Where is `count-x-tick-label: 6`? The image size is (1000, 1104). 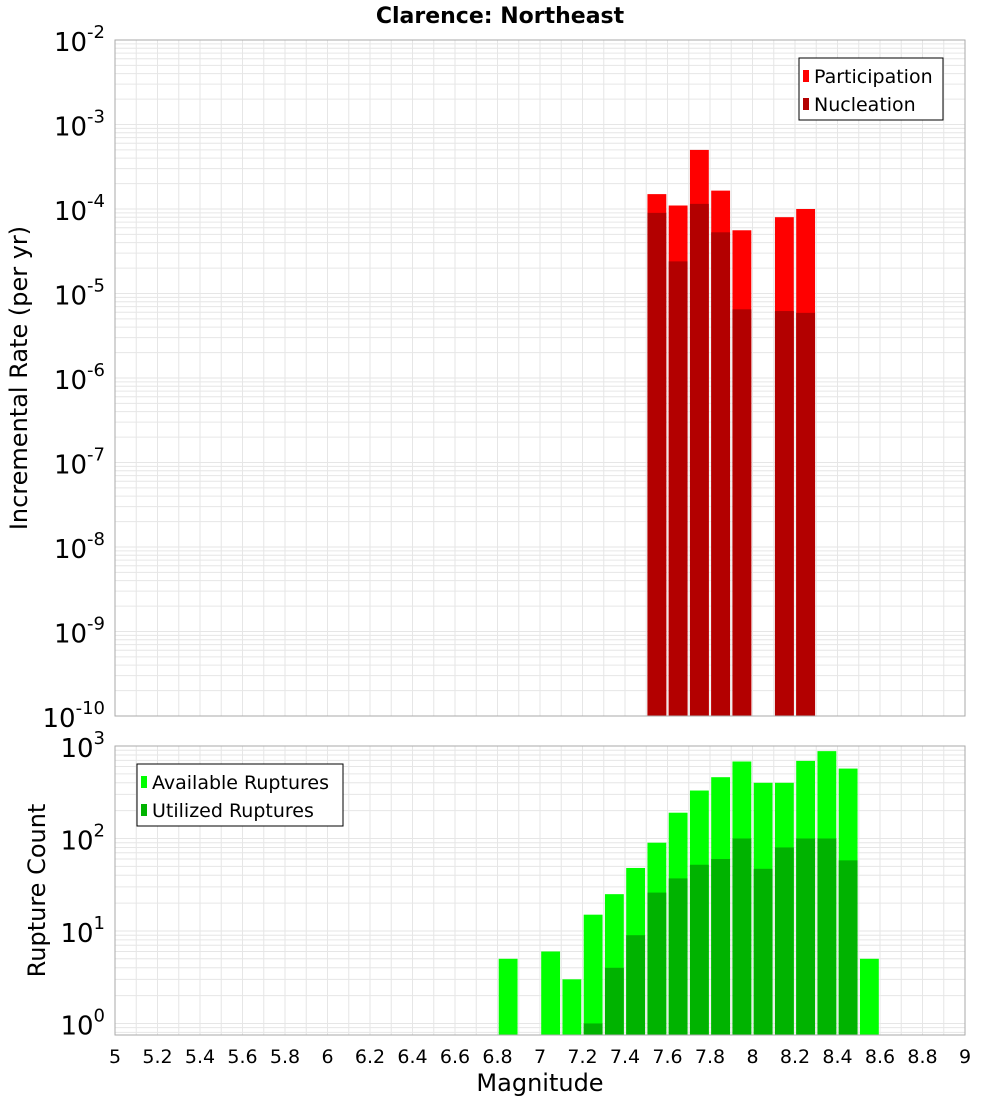
count-x-tick-label: 6 is located at coordinates (327, 1057).